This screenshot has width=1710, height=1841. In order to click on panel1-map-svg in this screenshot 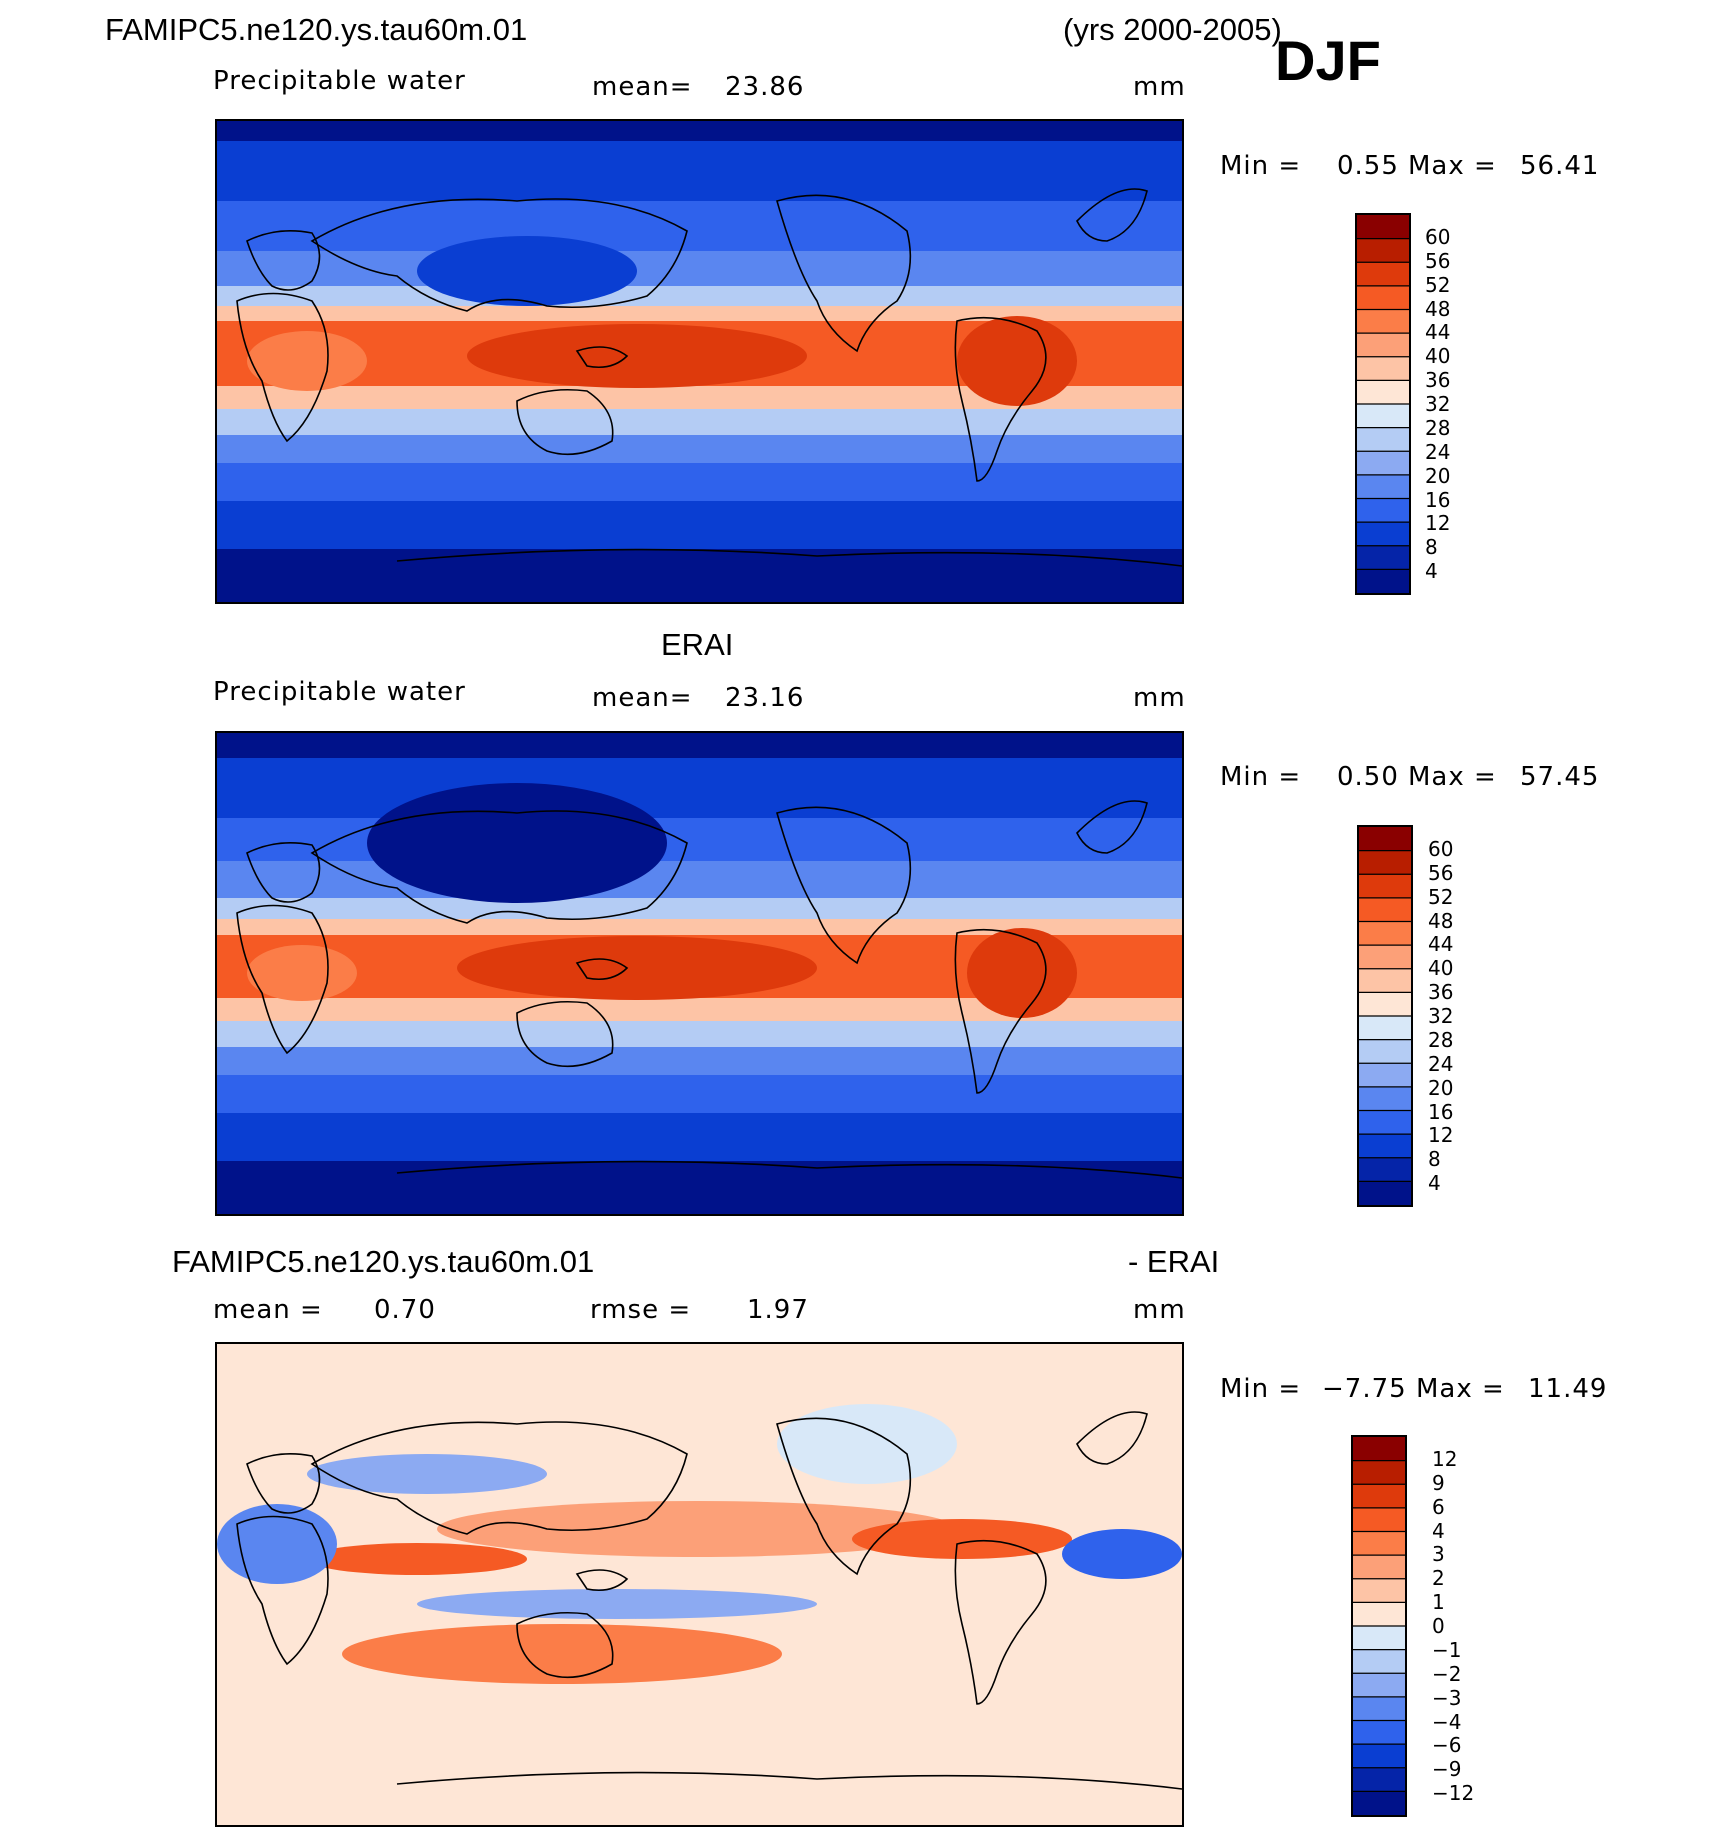, I will do `click(699, 361)`.